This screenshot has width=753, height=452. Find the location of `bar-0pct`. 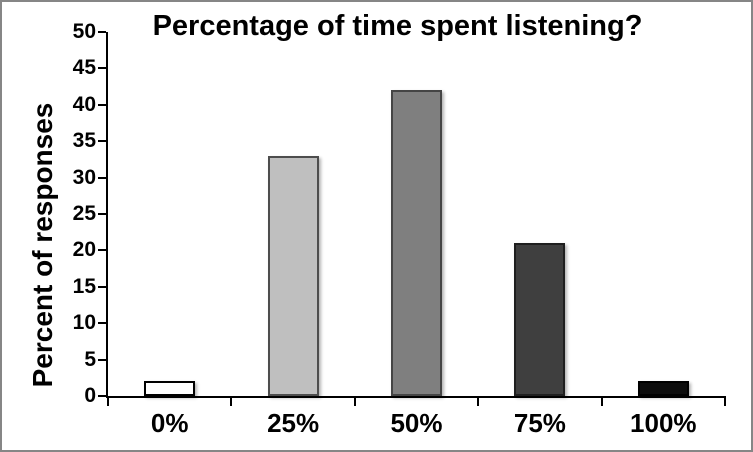

bar-0pct is located at coordinates (170, 388).